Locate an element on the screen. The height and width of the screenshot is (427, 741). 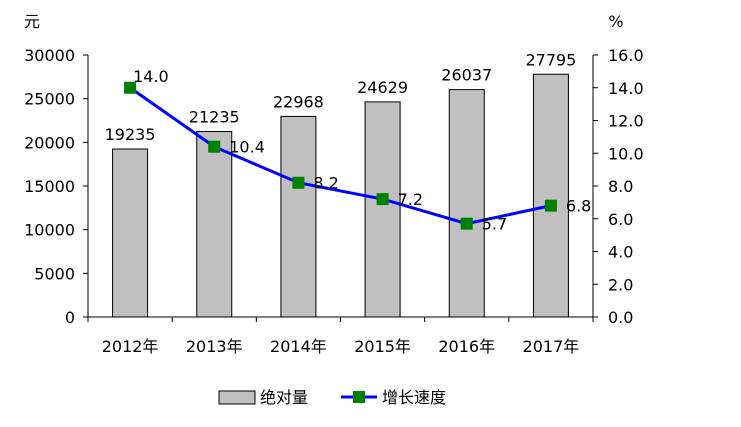
growth-rate-label: 14.0 is located at coordinates (151, 76).